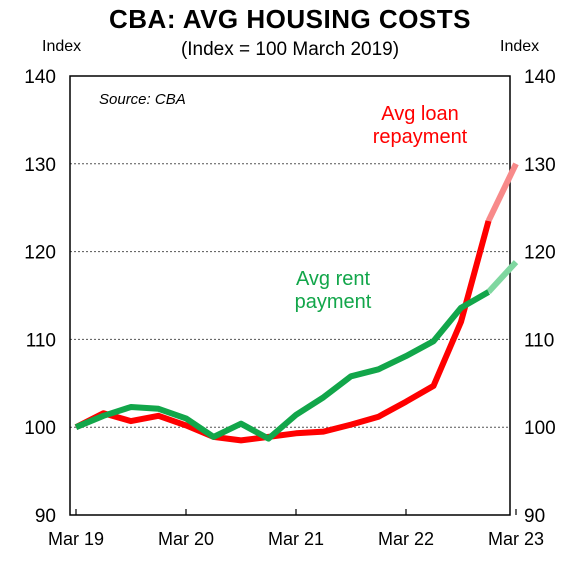 This screenshot has height=571, width=580. Describe the element at coordinates (45, 516) in the screenshot. I see `y-tick-label-left: 90` at that location.